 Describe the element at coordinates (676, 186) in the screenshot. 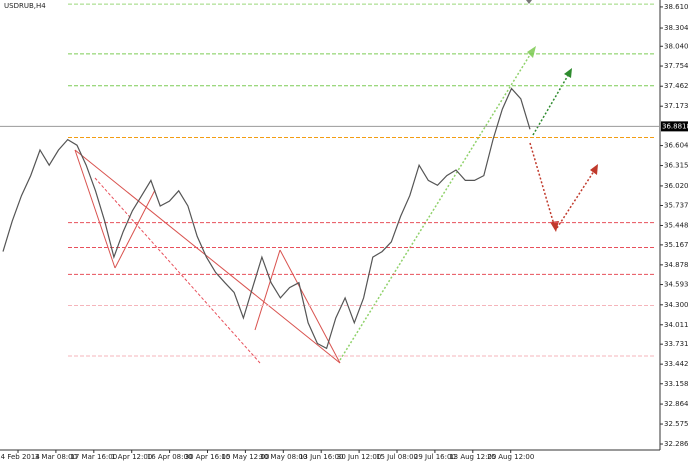

I see `y-tick-label: 36.0205` at that location.